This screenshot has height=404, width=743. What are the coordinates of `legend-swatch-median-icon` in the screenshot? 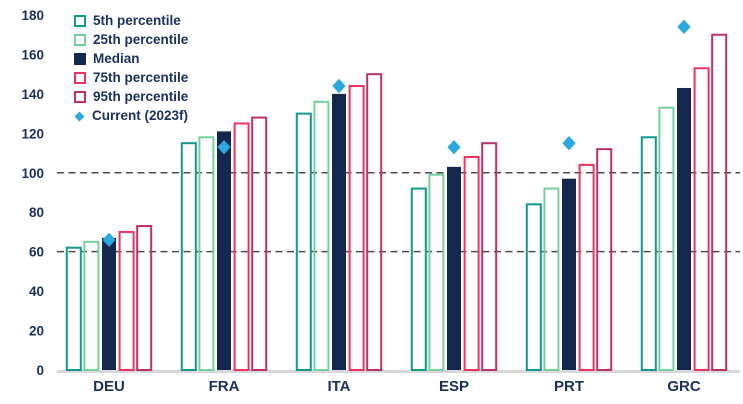 It's located at (80, 59).